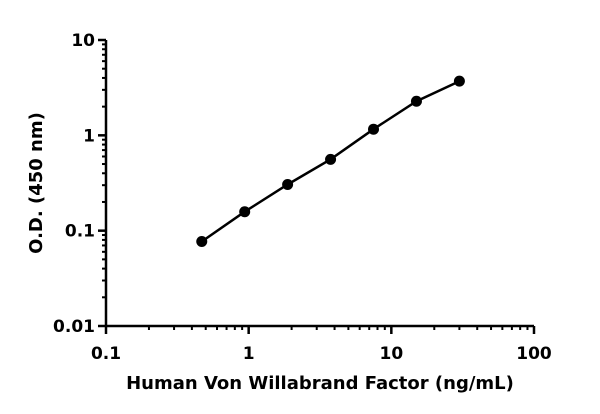 The height and width of the screenshot is (414, 600). What do you see at coordinates (106, 354) in the screenshot?
I see `x-tick-label: 0.1` at bounding box center [106, 354].